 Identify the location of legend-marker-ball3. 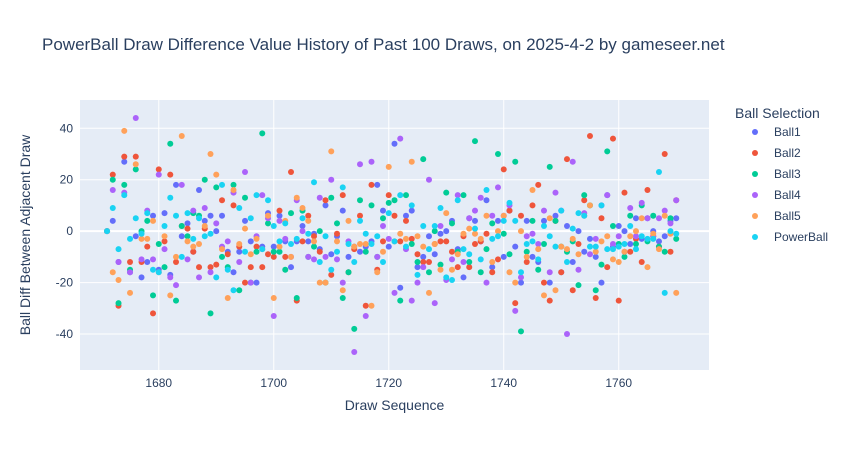
(755, 174).